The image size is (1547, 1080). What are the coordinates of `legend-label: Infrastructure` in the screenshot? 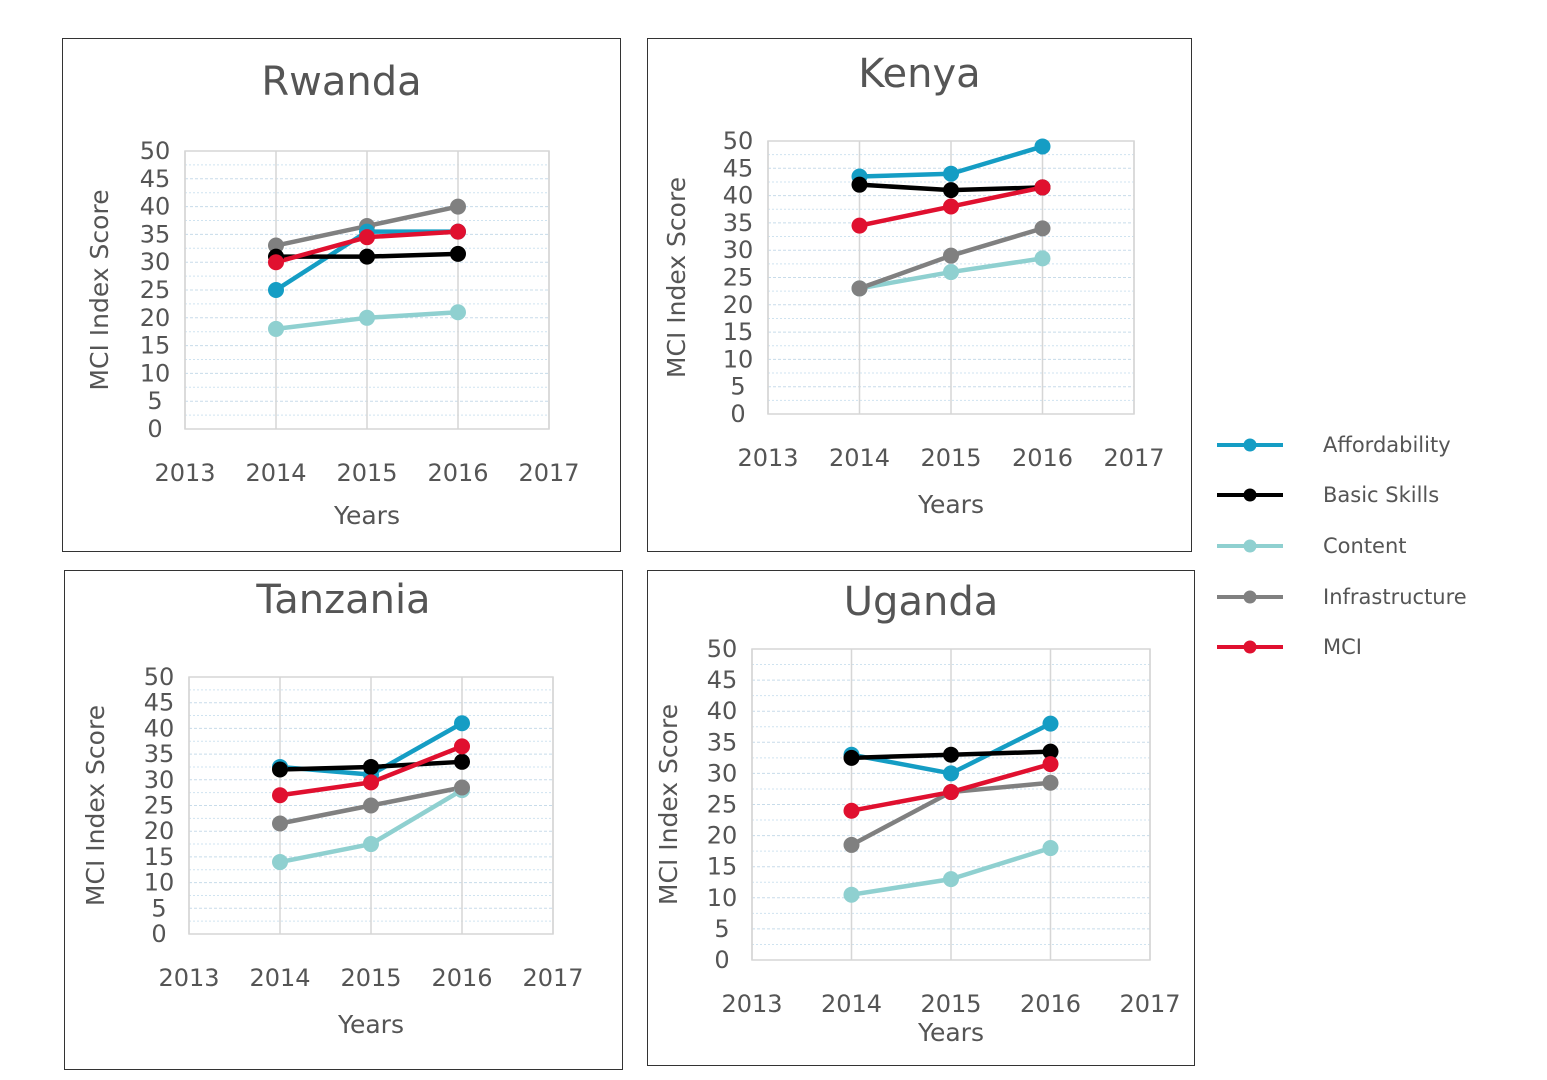 It's located at (1395, 597).